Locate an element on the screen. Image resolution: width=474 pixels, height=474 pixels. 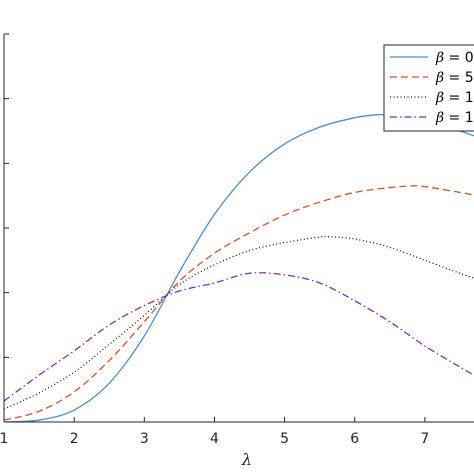
x-tick-label: 4 is located at coordinates (214, 439).